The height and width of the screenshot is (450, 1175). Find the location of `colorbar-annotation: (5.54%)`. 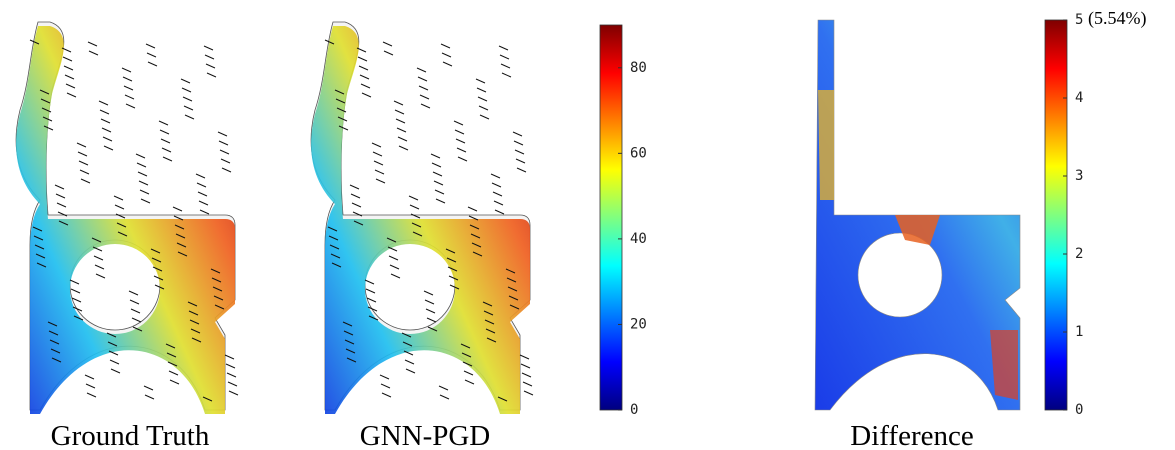

colorbar-annotation: (5.54%) is located at coordinates (1117, 18).